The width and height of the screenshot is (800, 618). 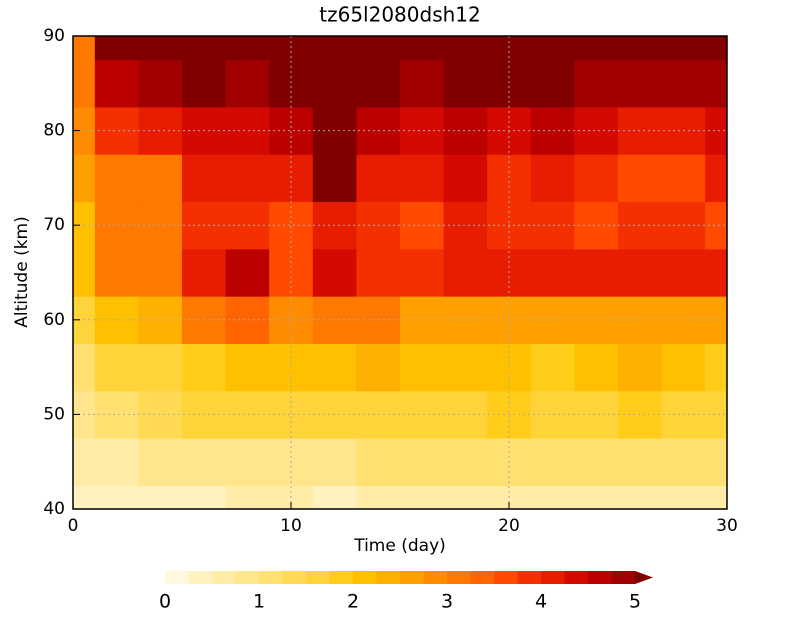 What do you see at coordinates (447, 602) in the screenshot?
I see `colorbar-tick-label: 3` at bounding box center [447, 602].